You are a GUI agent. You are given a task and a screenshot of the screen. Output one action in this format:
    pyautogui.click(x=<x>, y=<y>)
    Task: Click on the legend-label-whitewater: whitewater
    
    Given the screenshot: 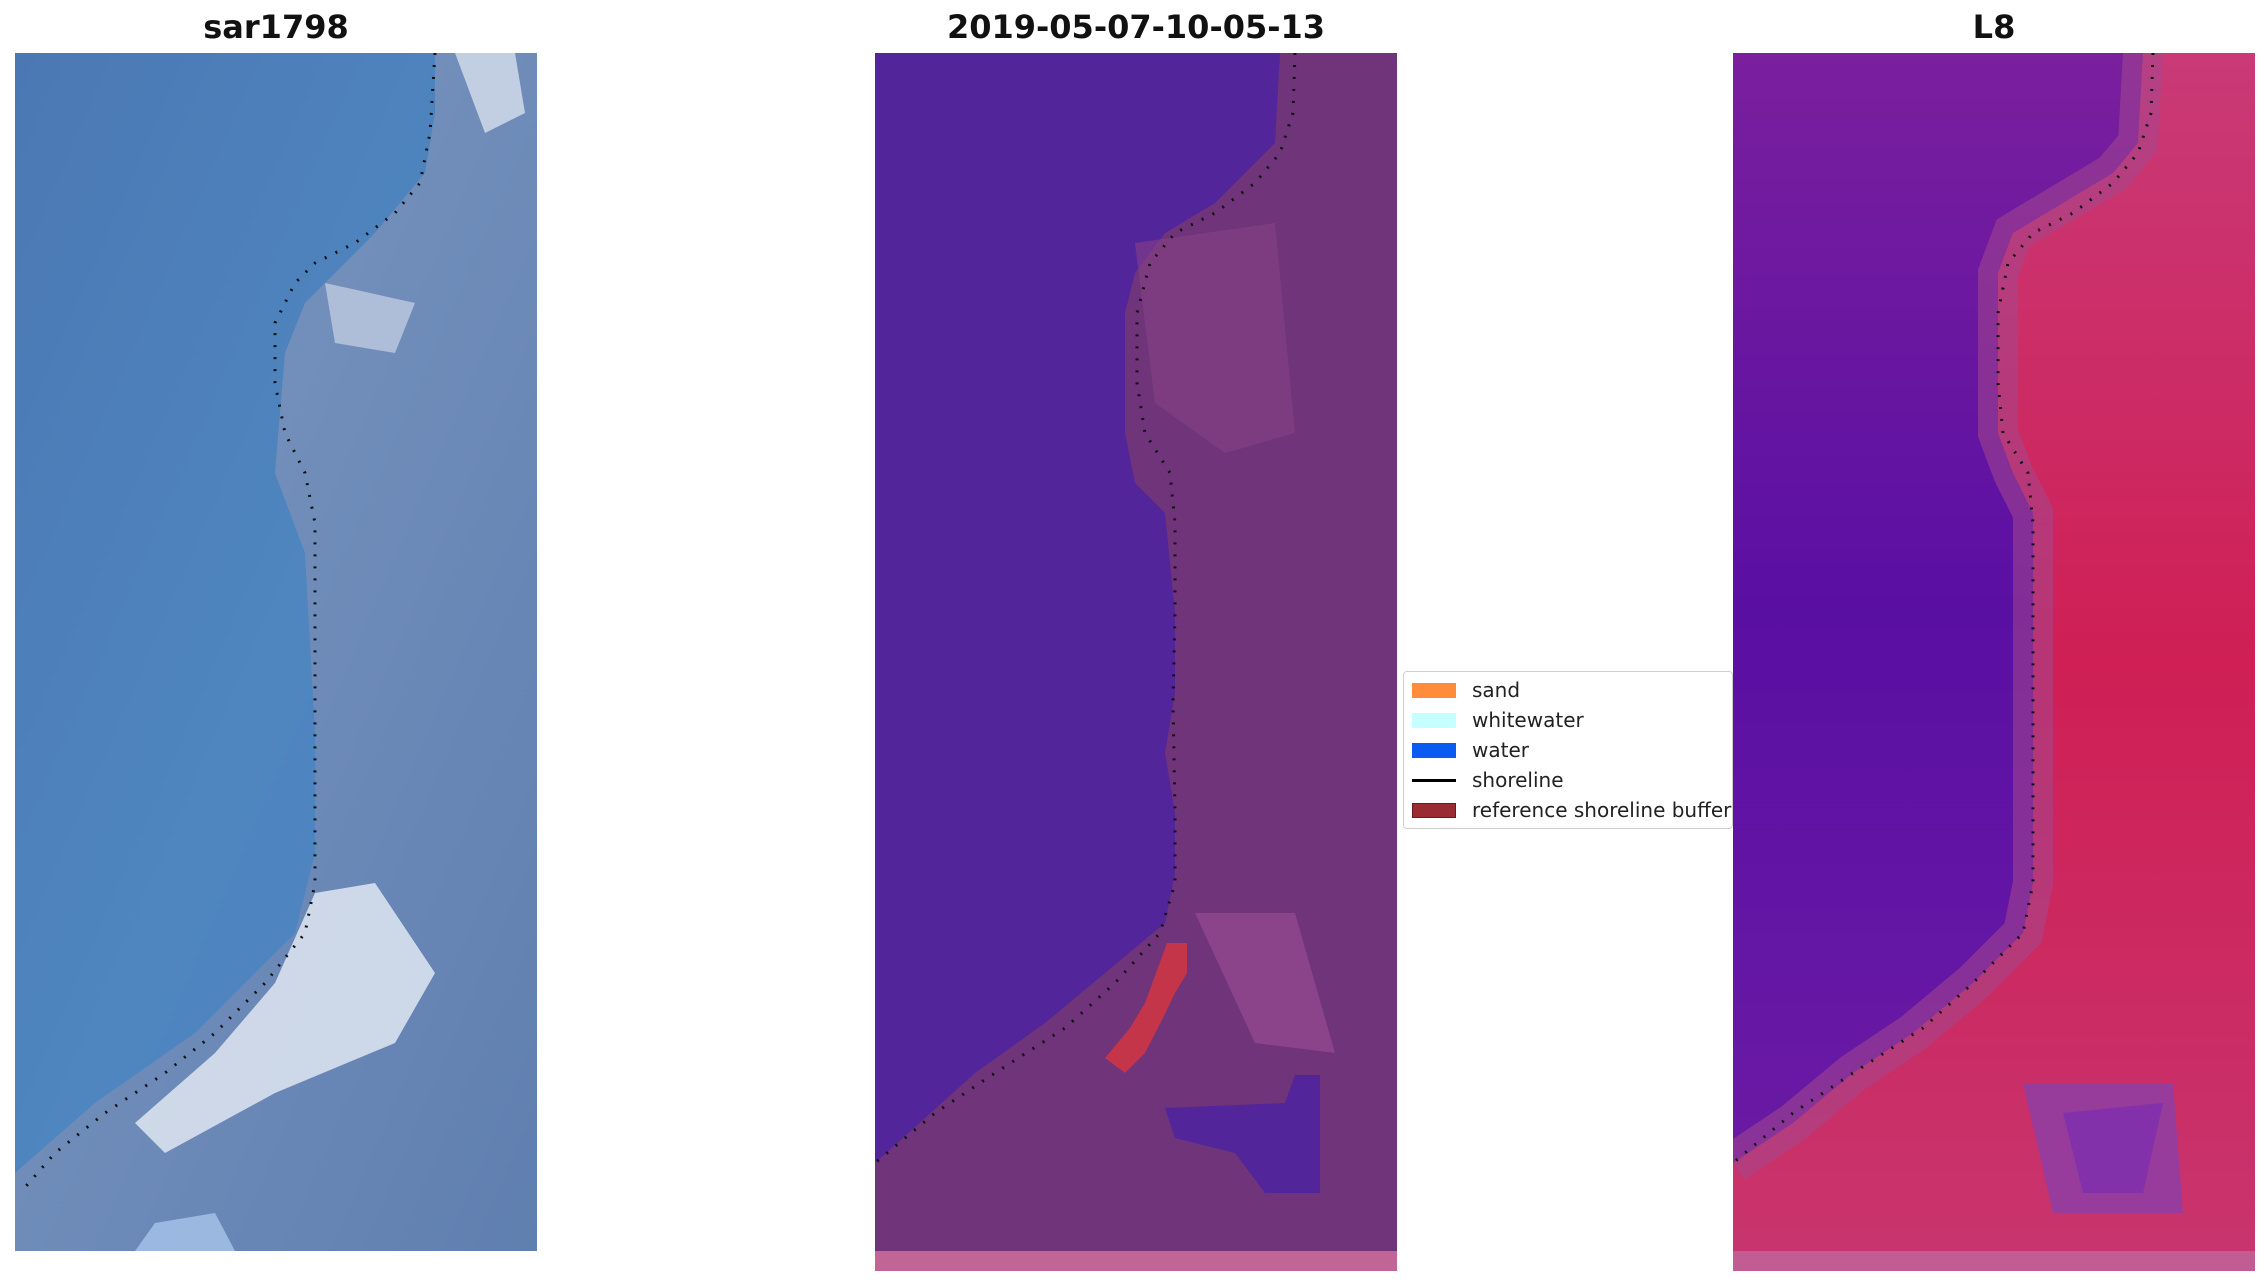 What is the action you would take?
    pyautogui.click(x=1528, y=720)
    